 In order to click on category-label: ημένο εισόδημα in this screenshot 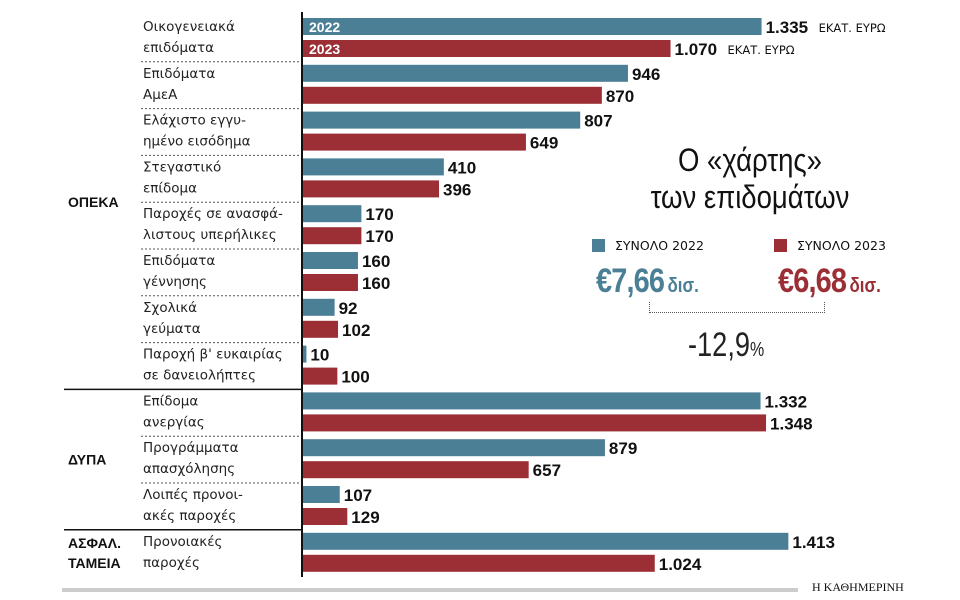, I will do `click(197, 142)`.